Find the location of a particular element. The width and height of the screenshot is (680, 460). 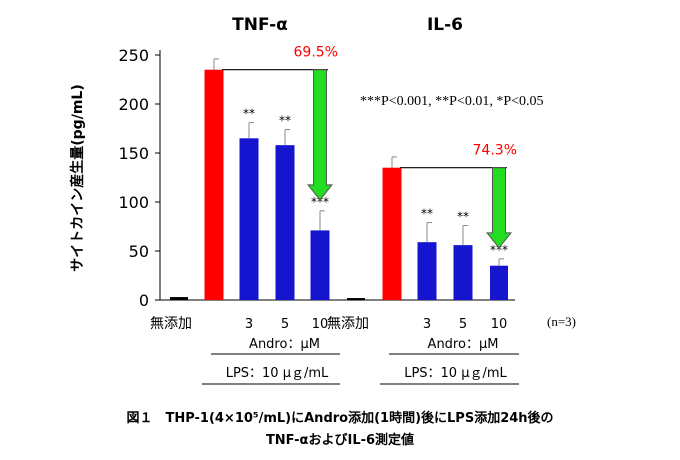

sample-size-note: (n=3) is located at coordinates (561, 321).